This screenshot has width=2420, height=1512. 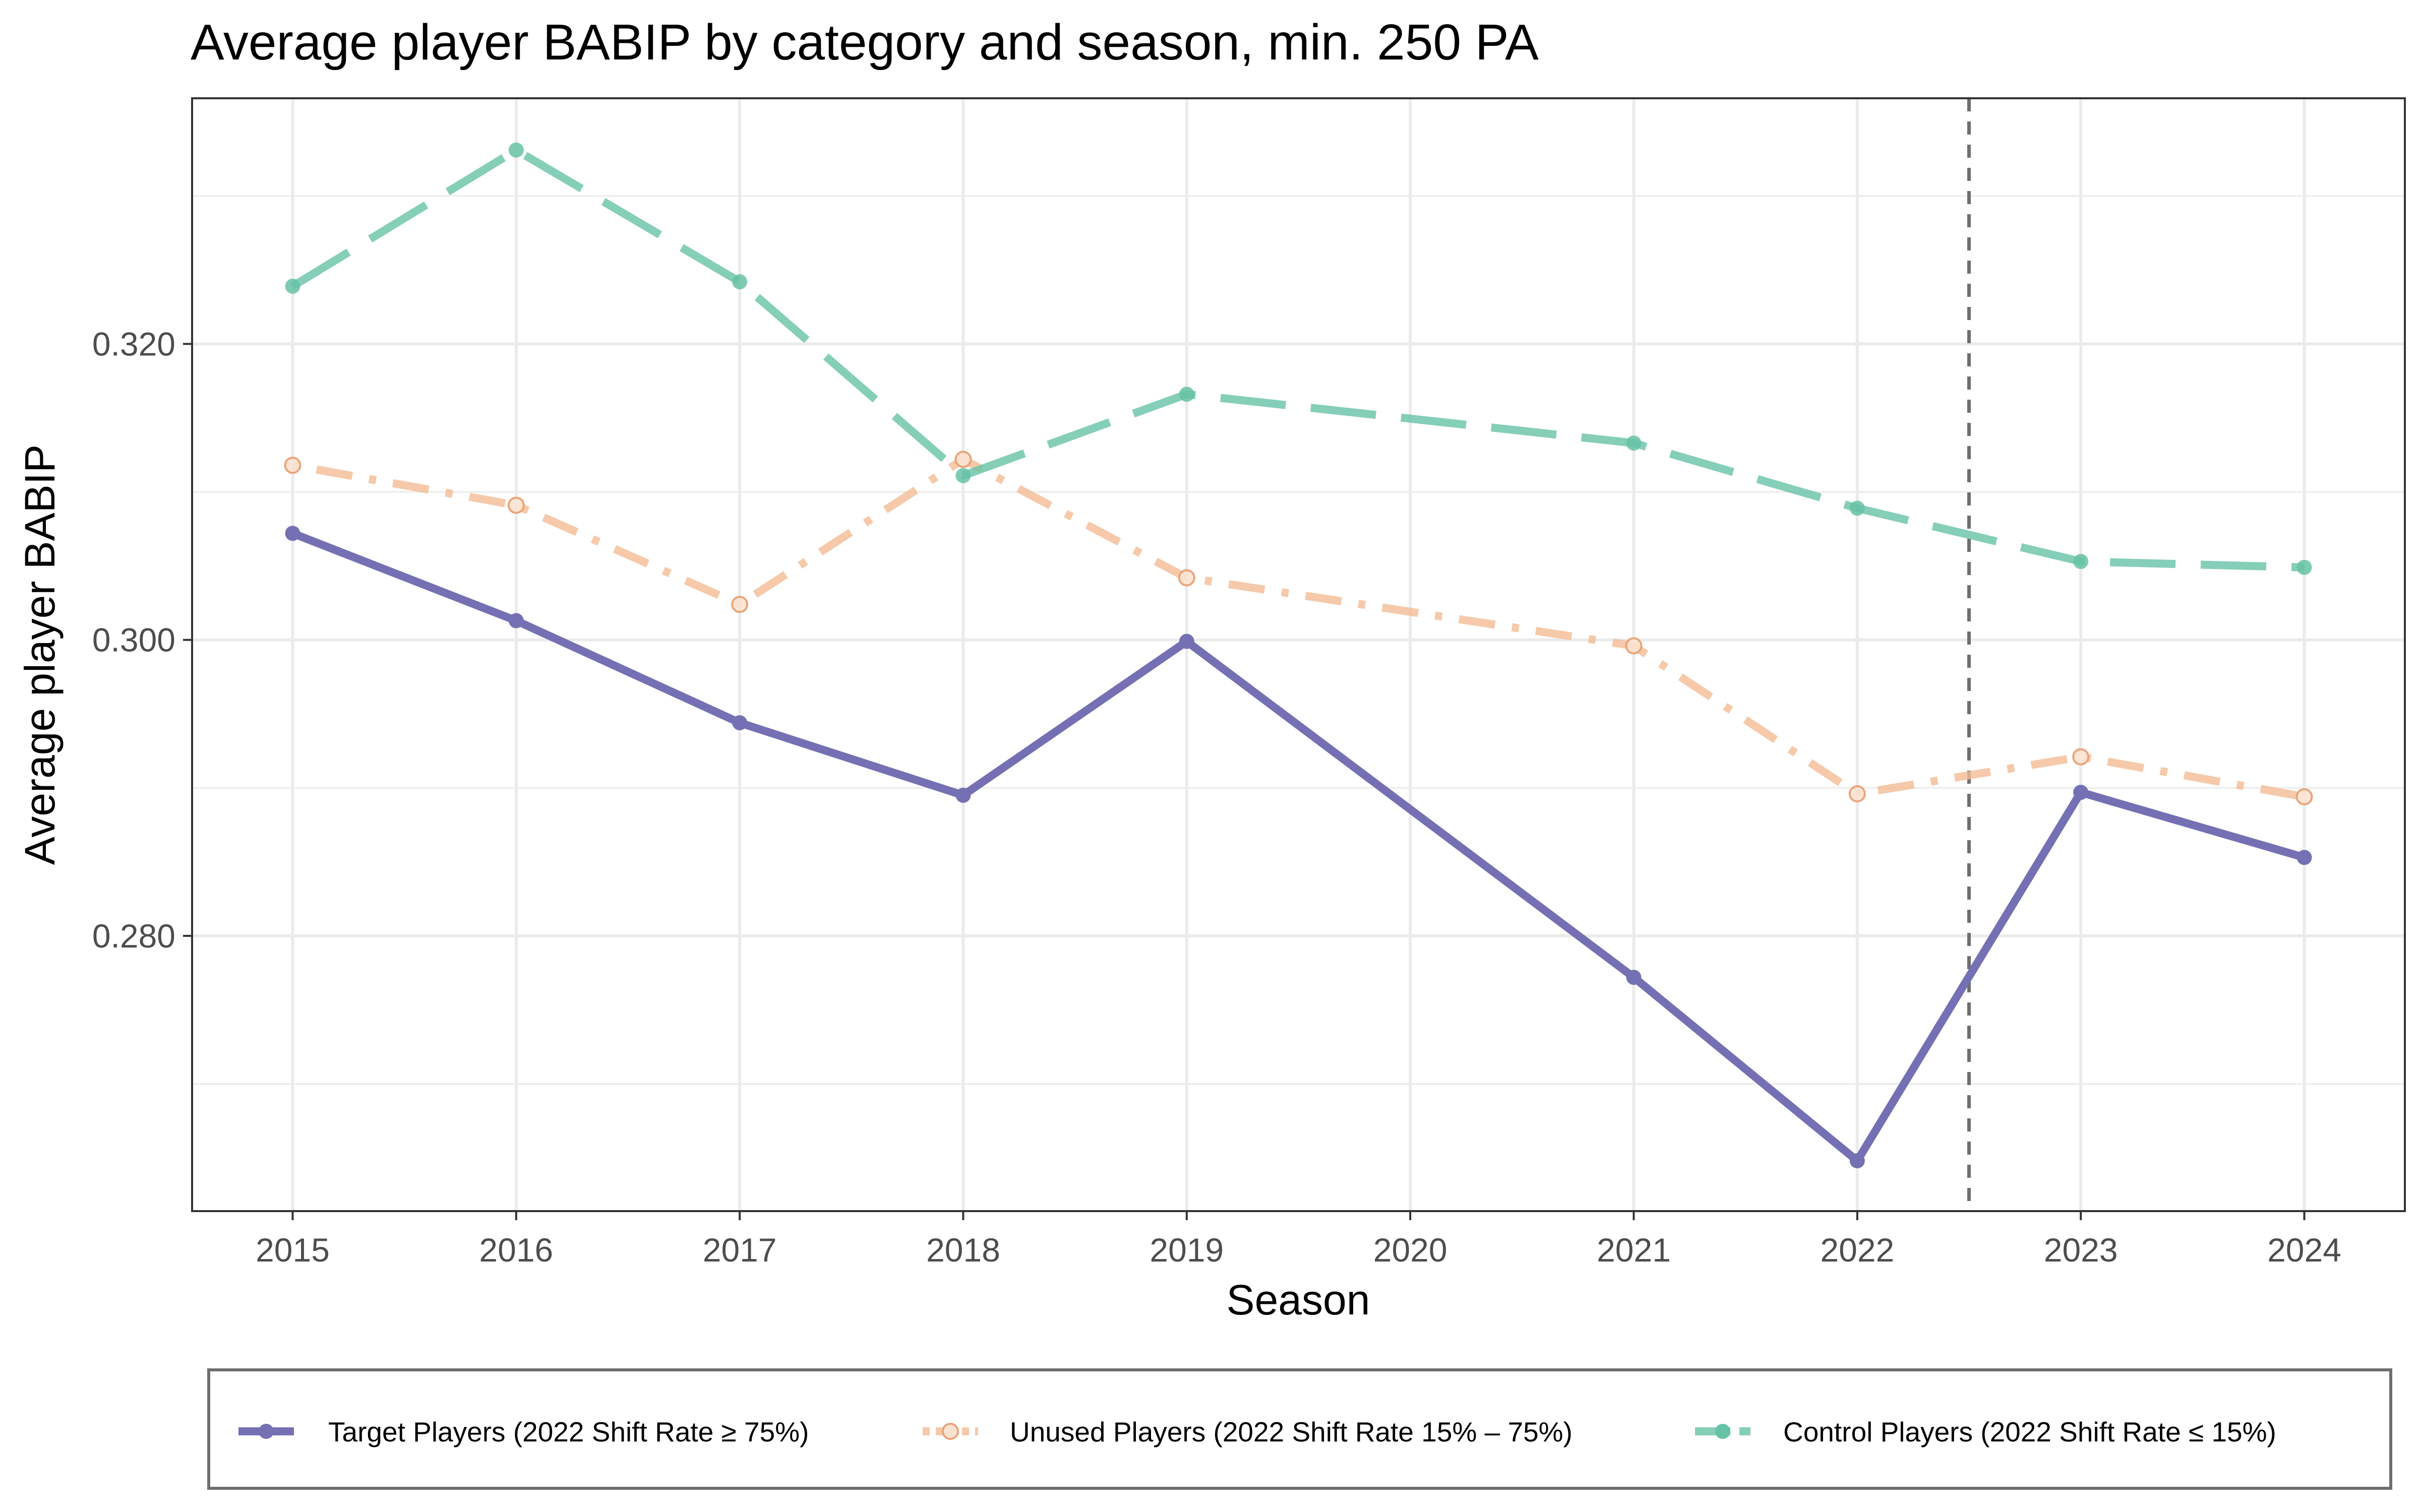 I want to click on x-tick-label: 2018, so click(x=963, y=1250).